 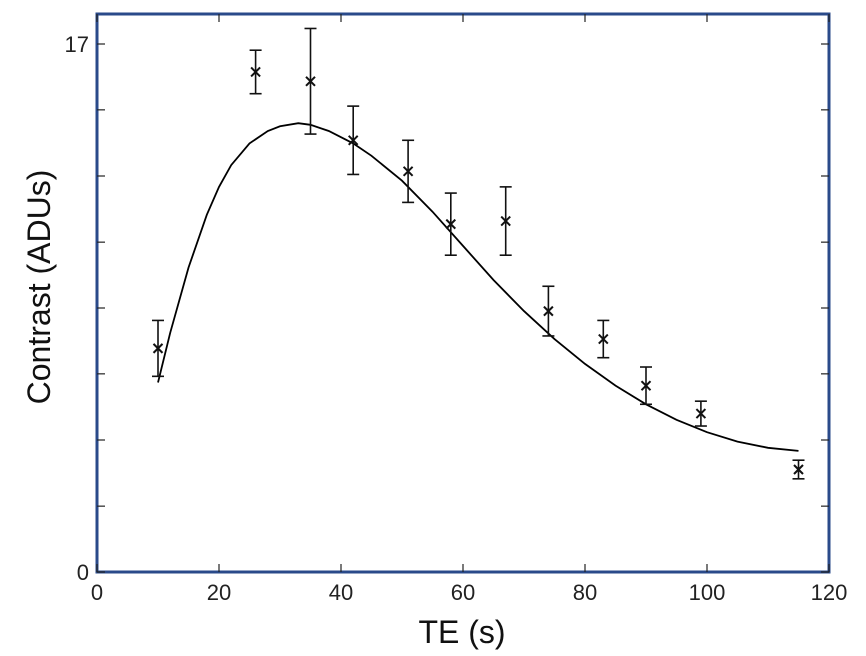 I want to click on y-tick-label: 0, so click(x=83, y=572).